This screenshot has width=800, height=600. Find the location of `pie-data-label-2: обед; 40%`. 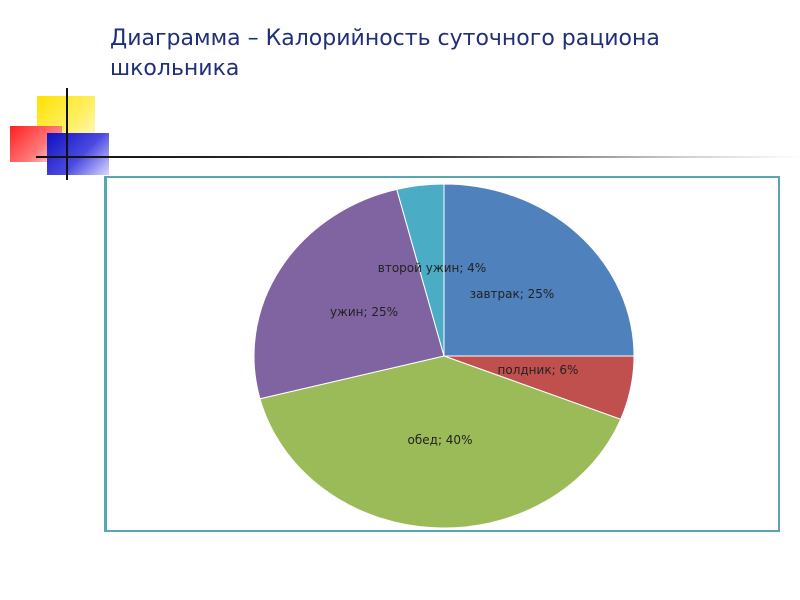

pie-data-label-2: обед; 40% is located at coordinates (440, 440).